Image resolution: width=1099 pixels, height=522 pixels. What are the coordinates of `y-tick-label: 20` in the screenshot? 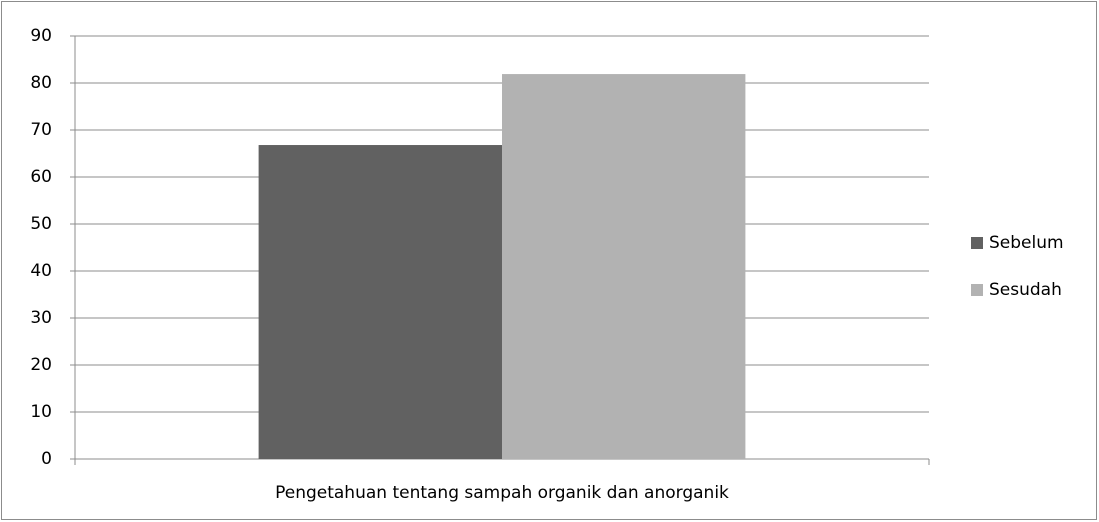 It's located at (41, 365).